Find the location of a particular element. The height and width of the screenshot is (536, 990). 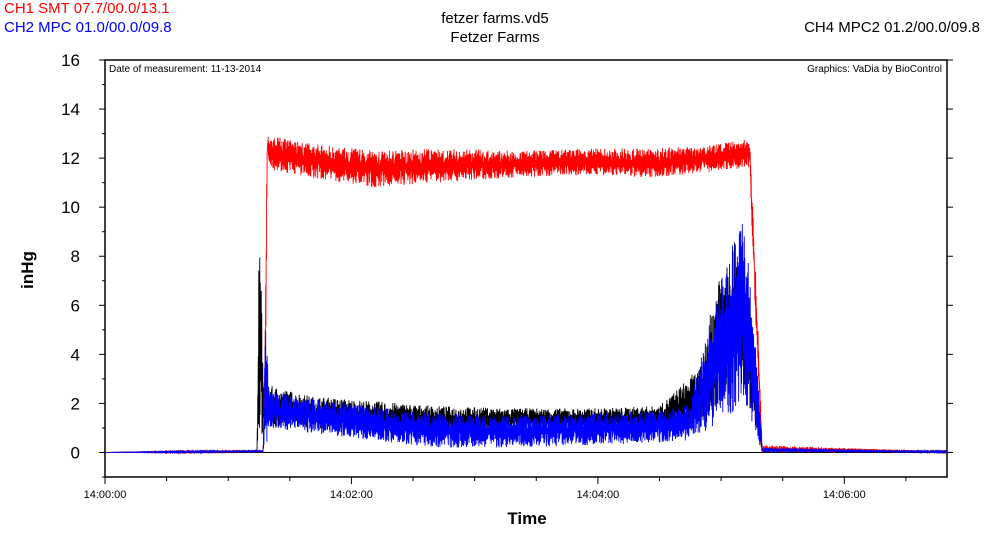

y-tick-label: 2 is located at coordinates (75, 403).